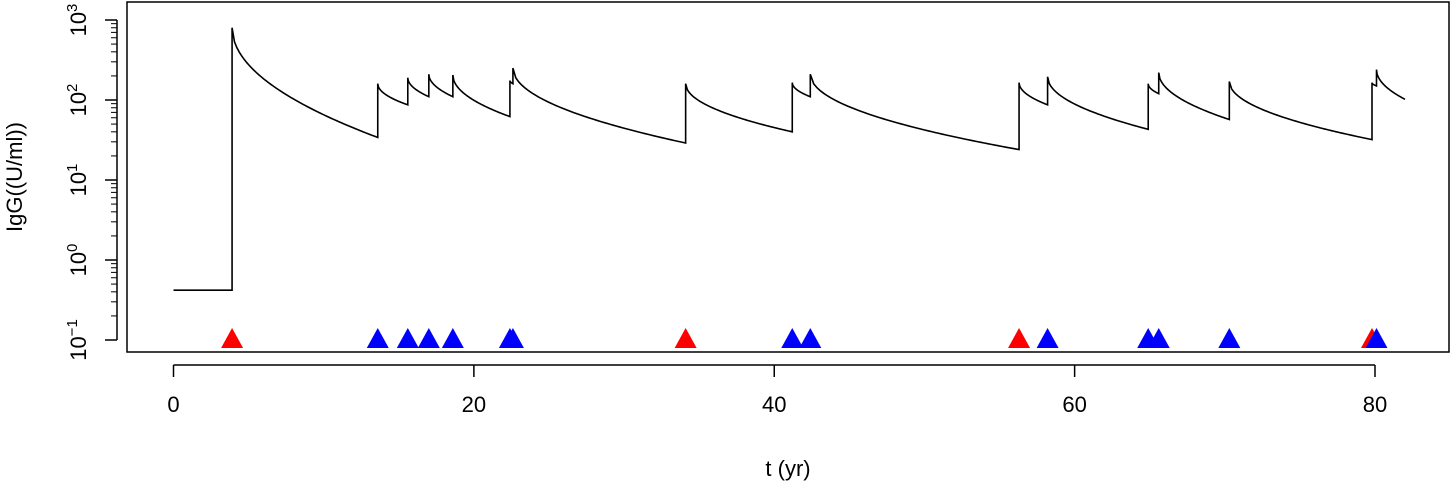 This screenshot has width=1453, height=482. Describe the element at coordinates (14, 177) in the screenshot. I see `y-axis-title: IgG((U/ml))` at that location.